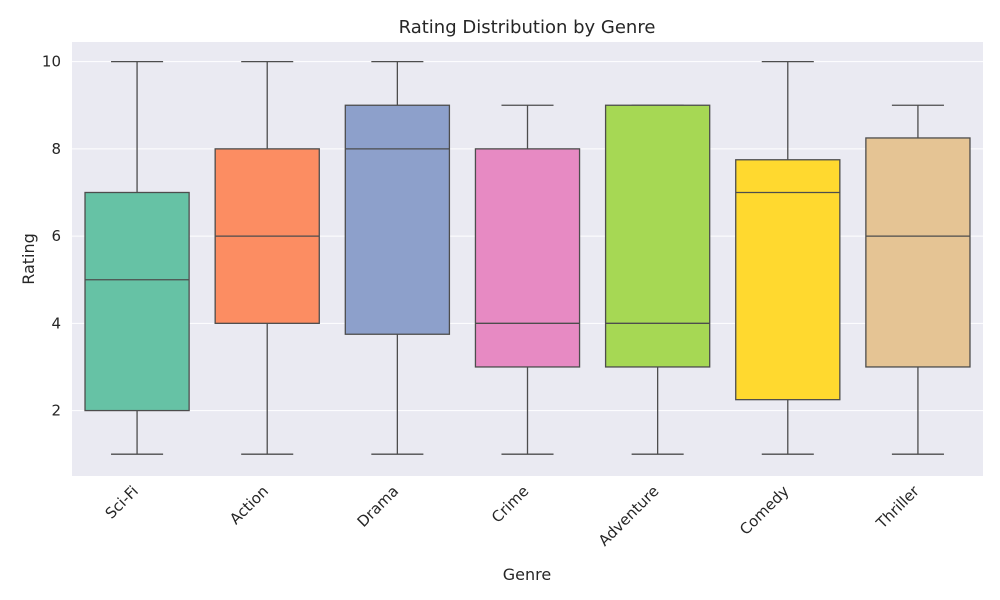 The width and height of the screenshot is (1000, 600). I want to click on y-tick-label: 6, so click(56, 236).